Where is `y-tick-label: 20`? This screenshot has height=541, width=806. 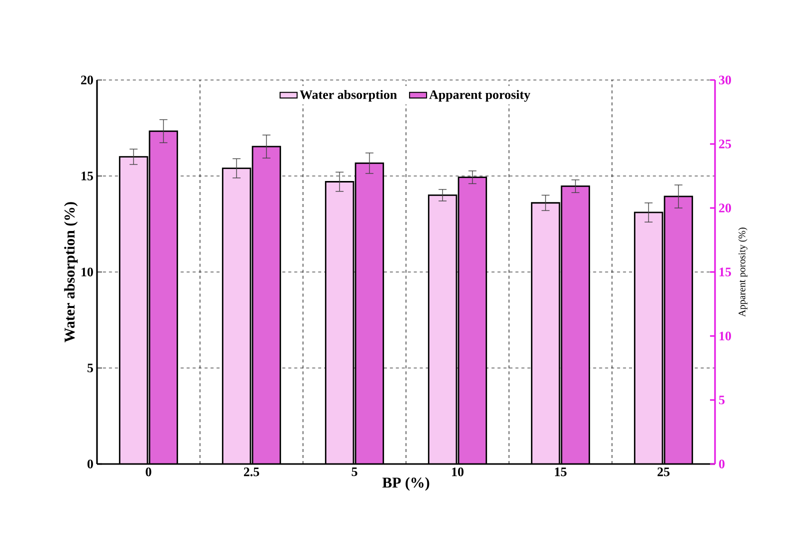
y-tick-label: 20 is located at coordinates (87, 80).